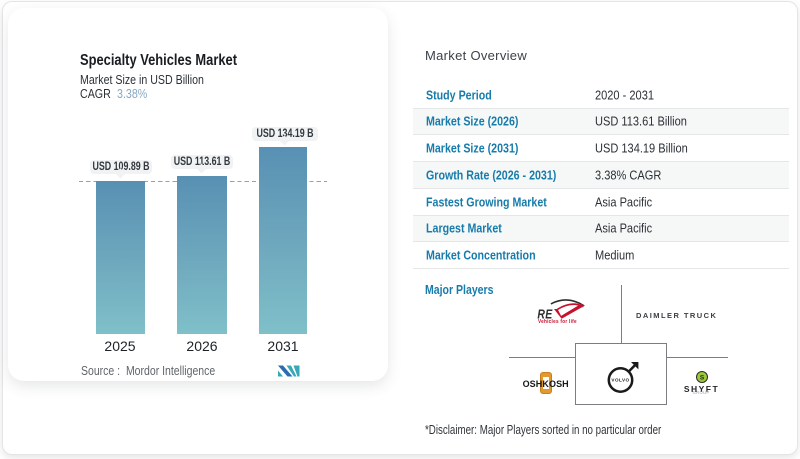 The image size is (800, 459). I want to click on svg-text: RE, so click(544, 315).